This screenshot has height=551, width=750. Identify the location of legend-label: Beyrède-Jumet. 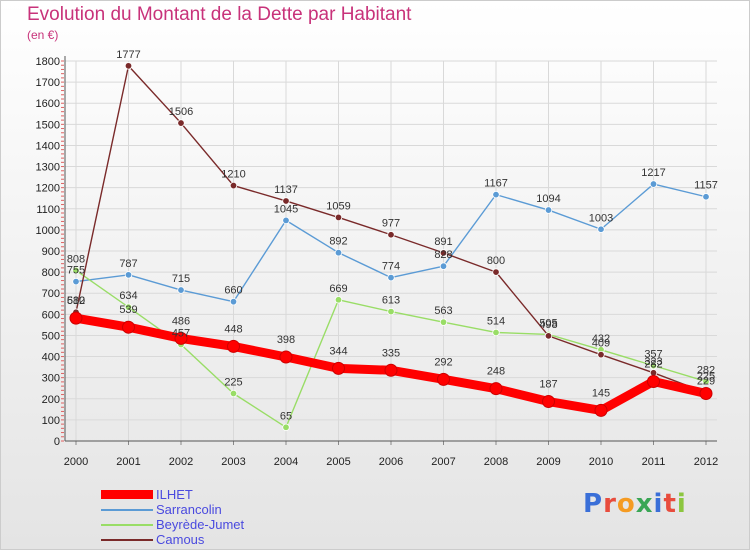
(200, 524).